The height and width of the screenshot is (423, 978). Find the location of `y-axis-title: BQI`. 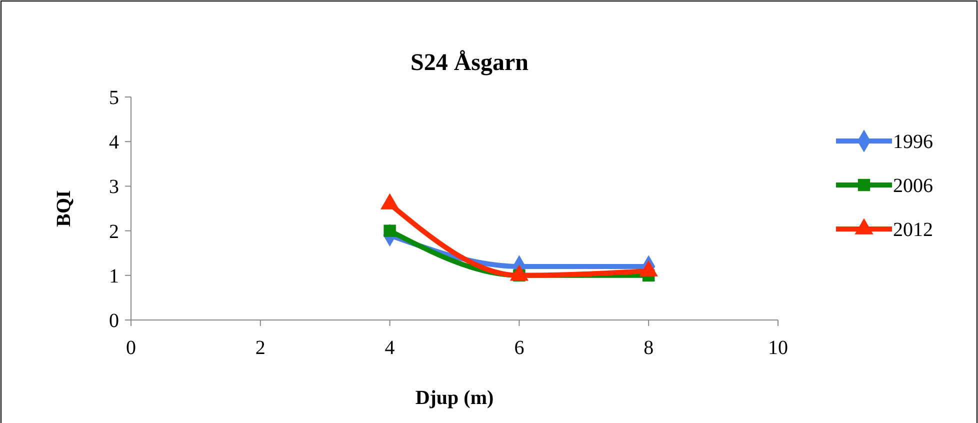

y-axis-title: BQI is located at coordinates (64, 208).